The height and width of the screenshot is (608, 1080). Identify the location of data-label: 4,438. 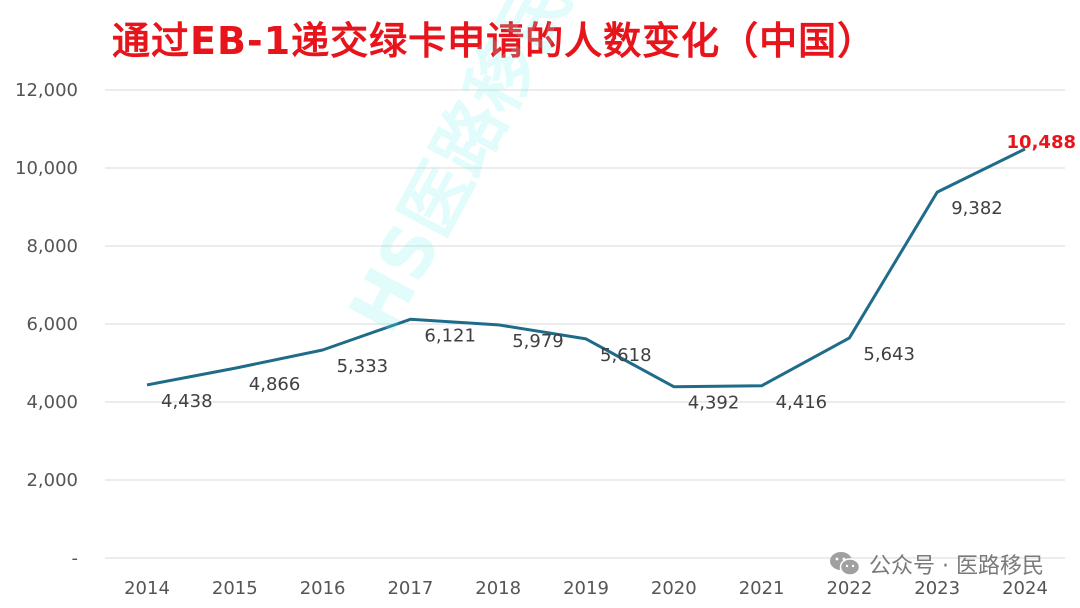
(187, 401).